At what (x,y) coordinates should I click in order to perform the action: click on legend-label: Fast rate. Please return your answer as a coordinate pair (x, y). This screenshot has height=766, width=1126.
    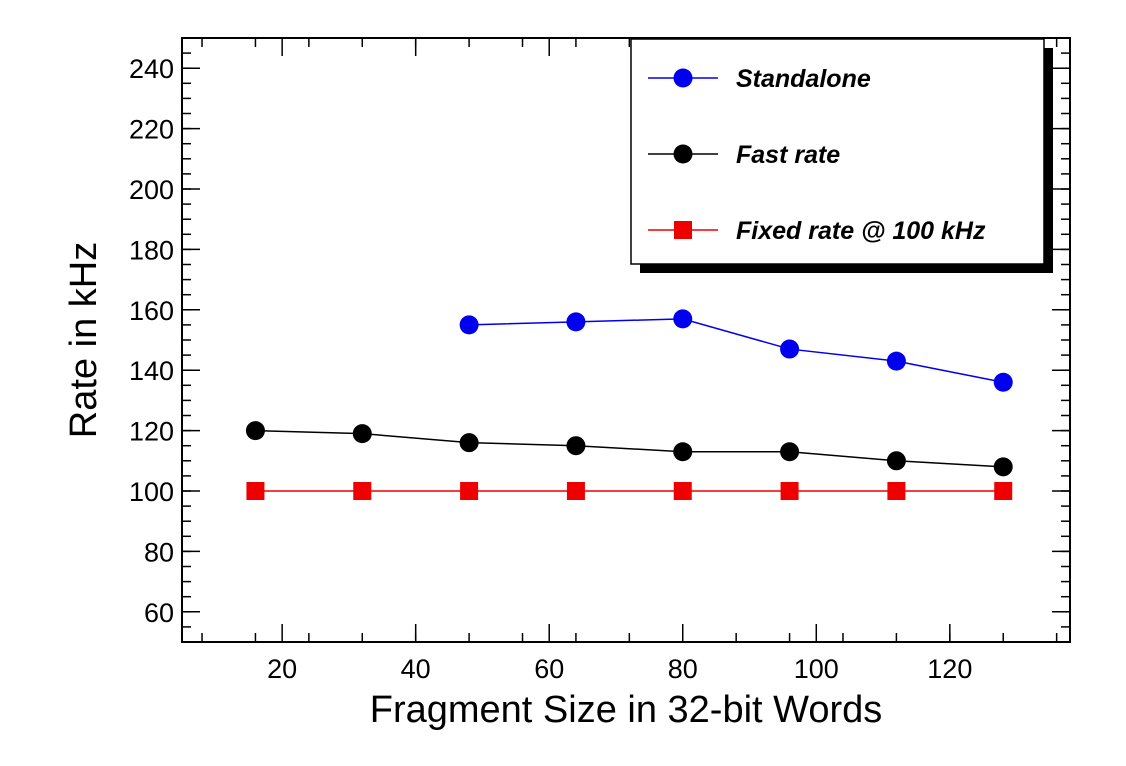
    Looking at the image, I should click on (788, 155).